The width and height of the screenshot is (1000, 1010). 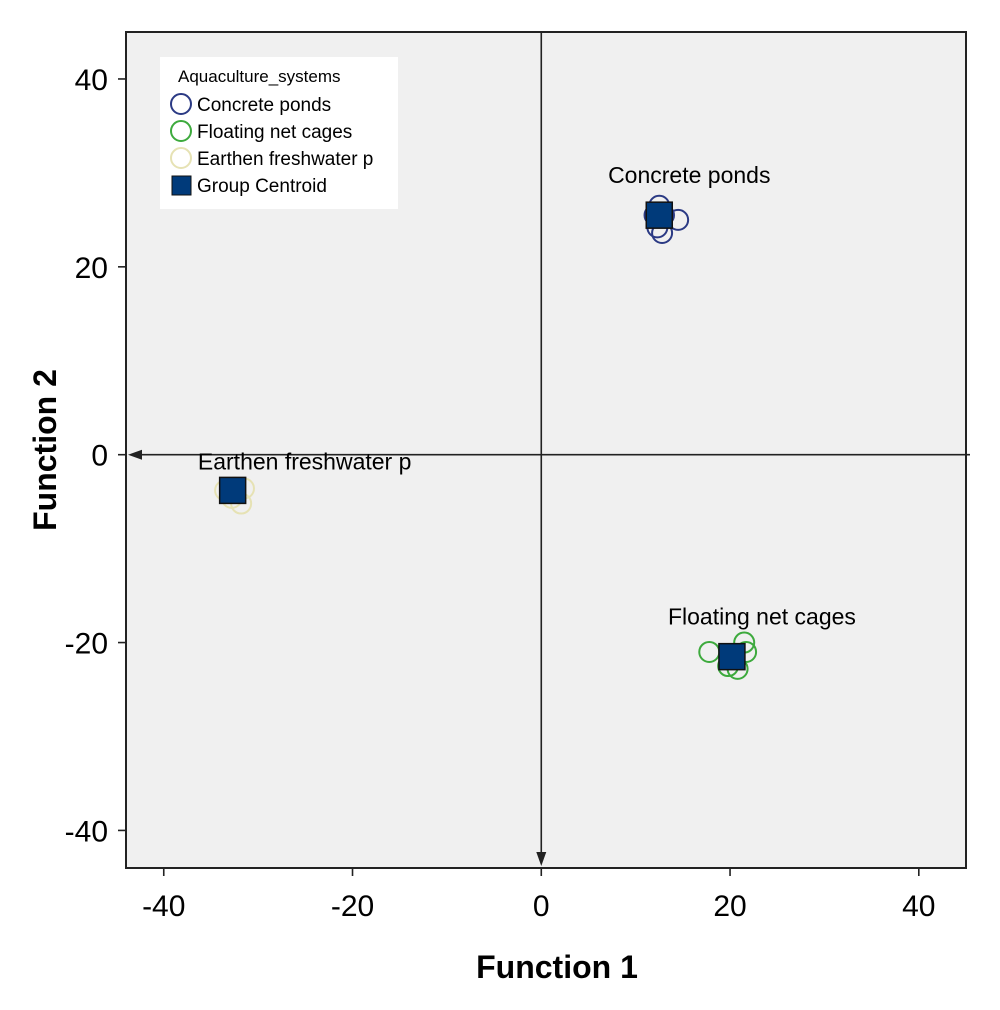 What do you see at coordinates (729, 906) in the screenshot?
I see `x-tick-label: 20` at bounding box center [729, 906].